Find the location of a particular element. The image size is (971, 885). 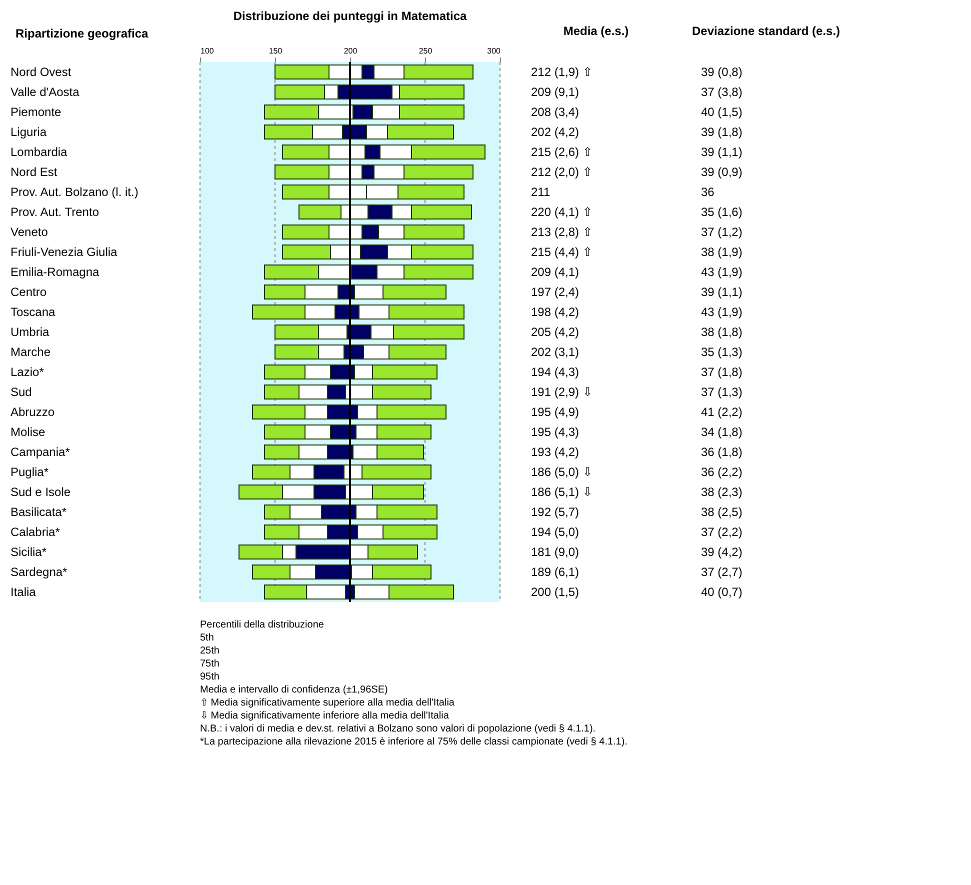

y-tick-label: Sicilia* is located at coordinates (28, 552).